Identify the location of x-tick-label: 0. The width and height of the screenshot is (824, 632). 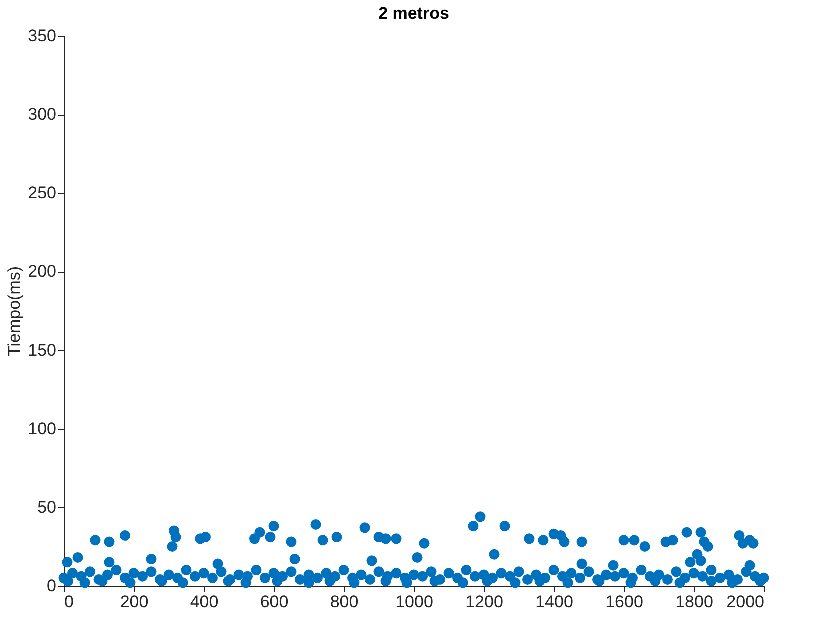
(69, 602).